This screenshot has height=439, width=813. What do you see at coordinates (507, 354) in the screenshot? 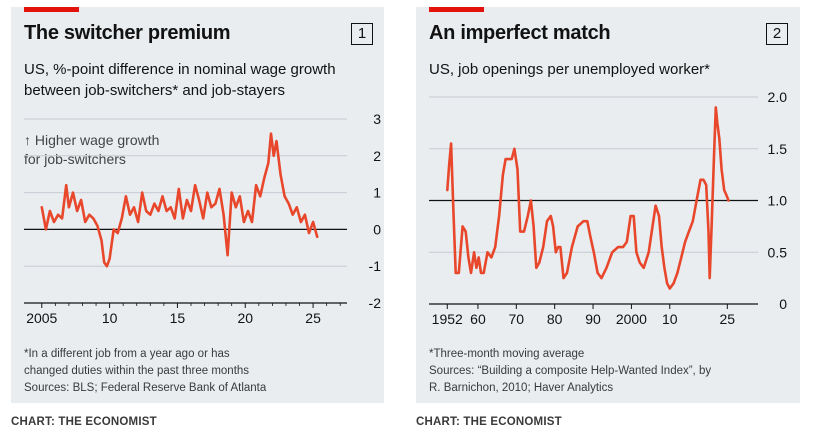
I see `footnote-line1: *Three-month moving average` at bounding box center [507, 354].